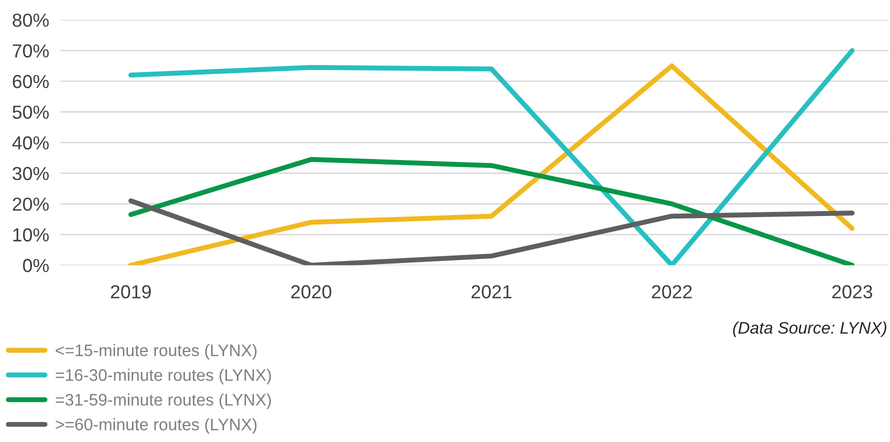 This screenshot has width=890, height=442. I want to click on legend-label: =16-30-minute routes (LYNX), so click(163, 376).